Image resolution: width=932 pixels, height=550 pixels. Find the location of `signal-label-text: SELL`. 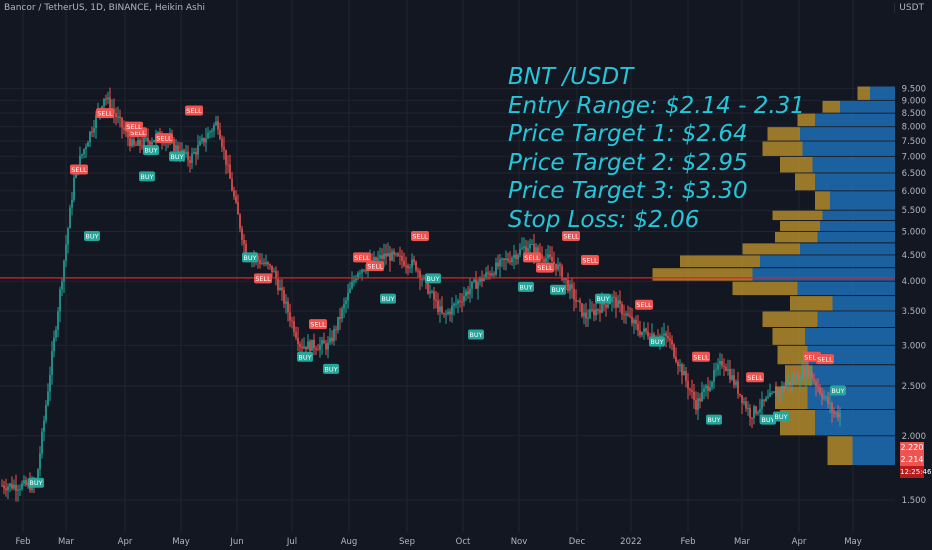

signal-label-text: SELL is located at coordinates (79, 170).